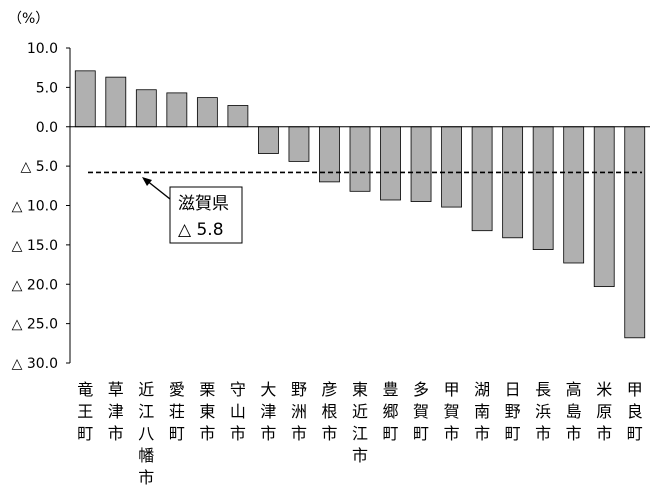 Image resolution: width=652 pixels, height=491 pixels. Describe the element at coordinates (35, 207) in the screenshot. I see `y-tick-label: △ 10.0` at that location.